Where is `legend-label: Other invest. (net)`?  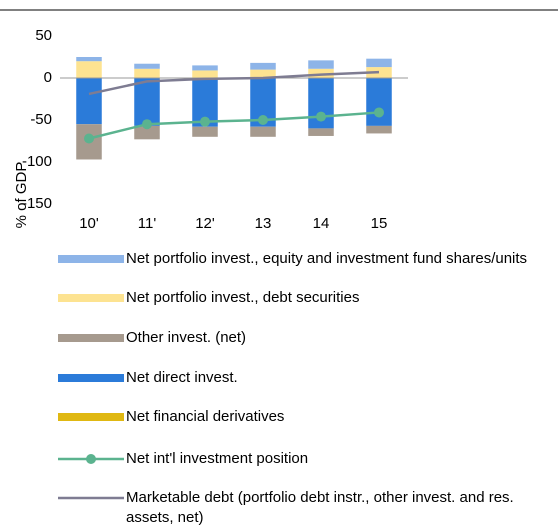
legend-label: Other invest. (net) is located at coordinates (186, 337).